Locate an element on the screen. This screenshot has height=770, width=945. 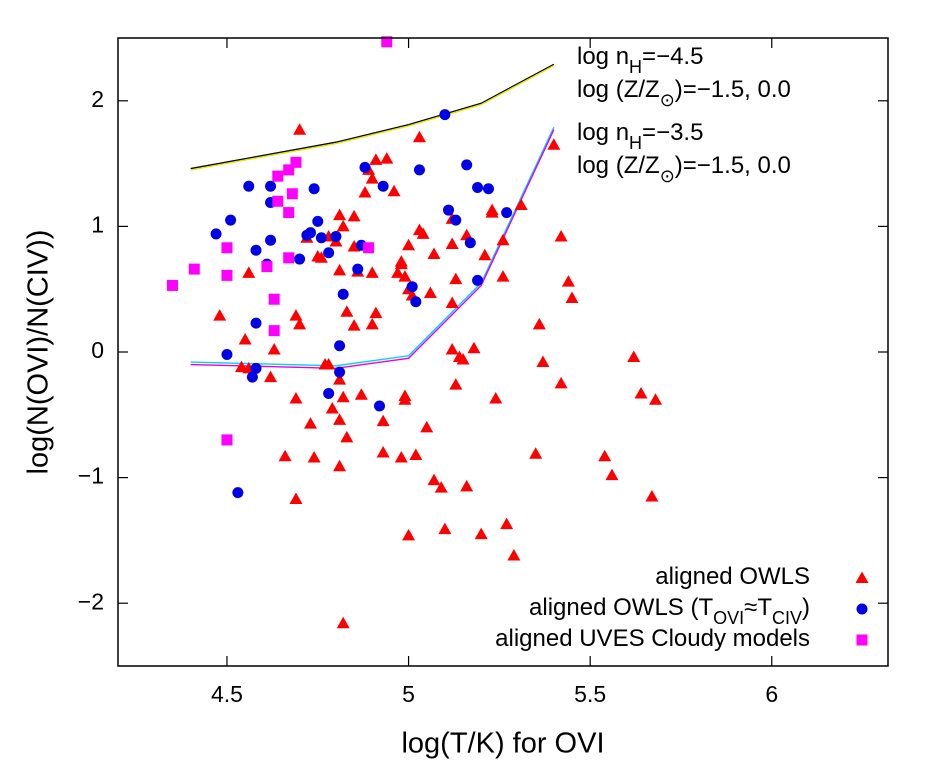
annotation-part: )=−1.5, 0.0 is located at coordinates (733, 89).